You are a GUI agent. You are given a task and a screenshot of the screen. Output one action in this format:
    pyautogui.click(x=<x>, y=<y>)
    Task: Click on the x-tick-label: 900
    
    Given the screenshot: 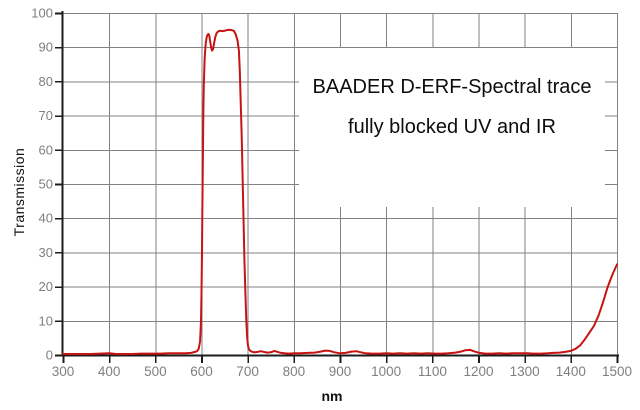 What is the action you would take?
    pyautogui.click(x=340, y=371)
    